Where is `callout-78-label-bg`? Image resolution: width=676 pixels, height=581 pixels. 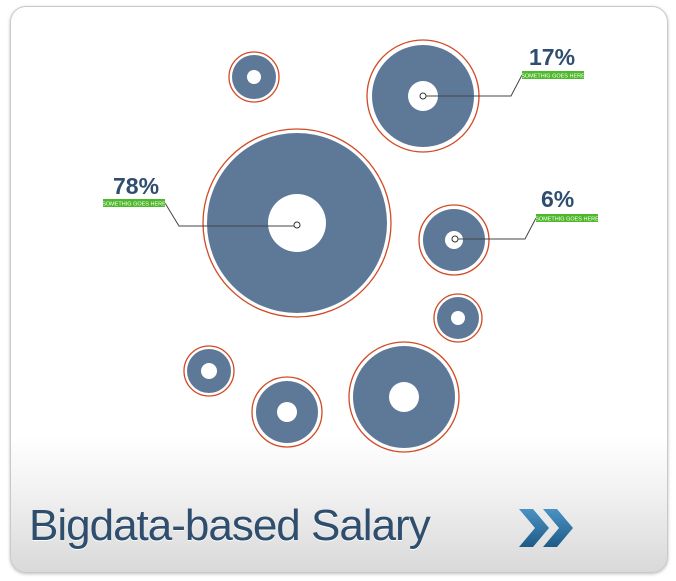 callout-78-label-bg is located at coordinates (134, 203).